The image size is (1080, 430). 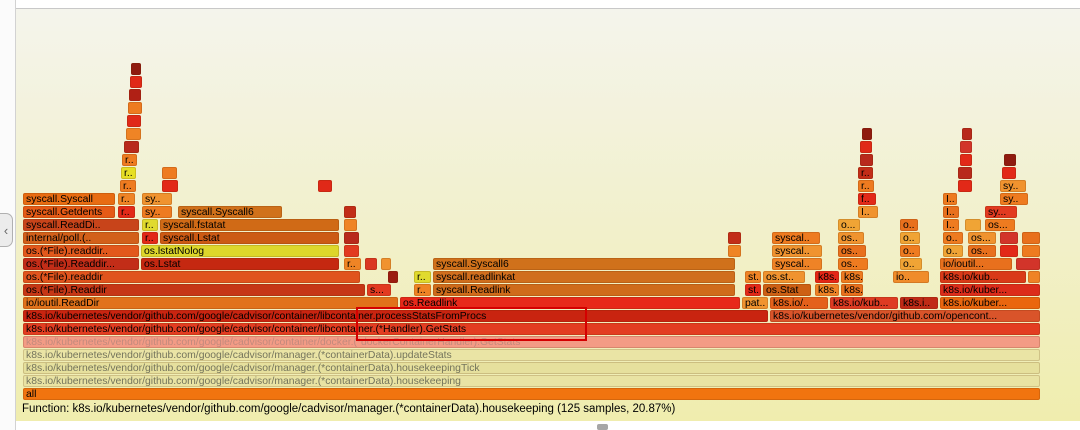 What do you see at coordinates (81, 238) in the screenshot?
I see `flame-frame: internal/poll.(..` at bounding box center [81, 238].